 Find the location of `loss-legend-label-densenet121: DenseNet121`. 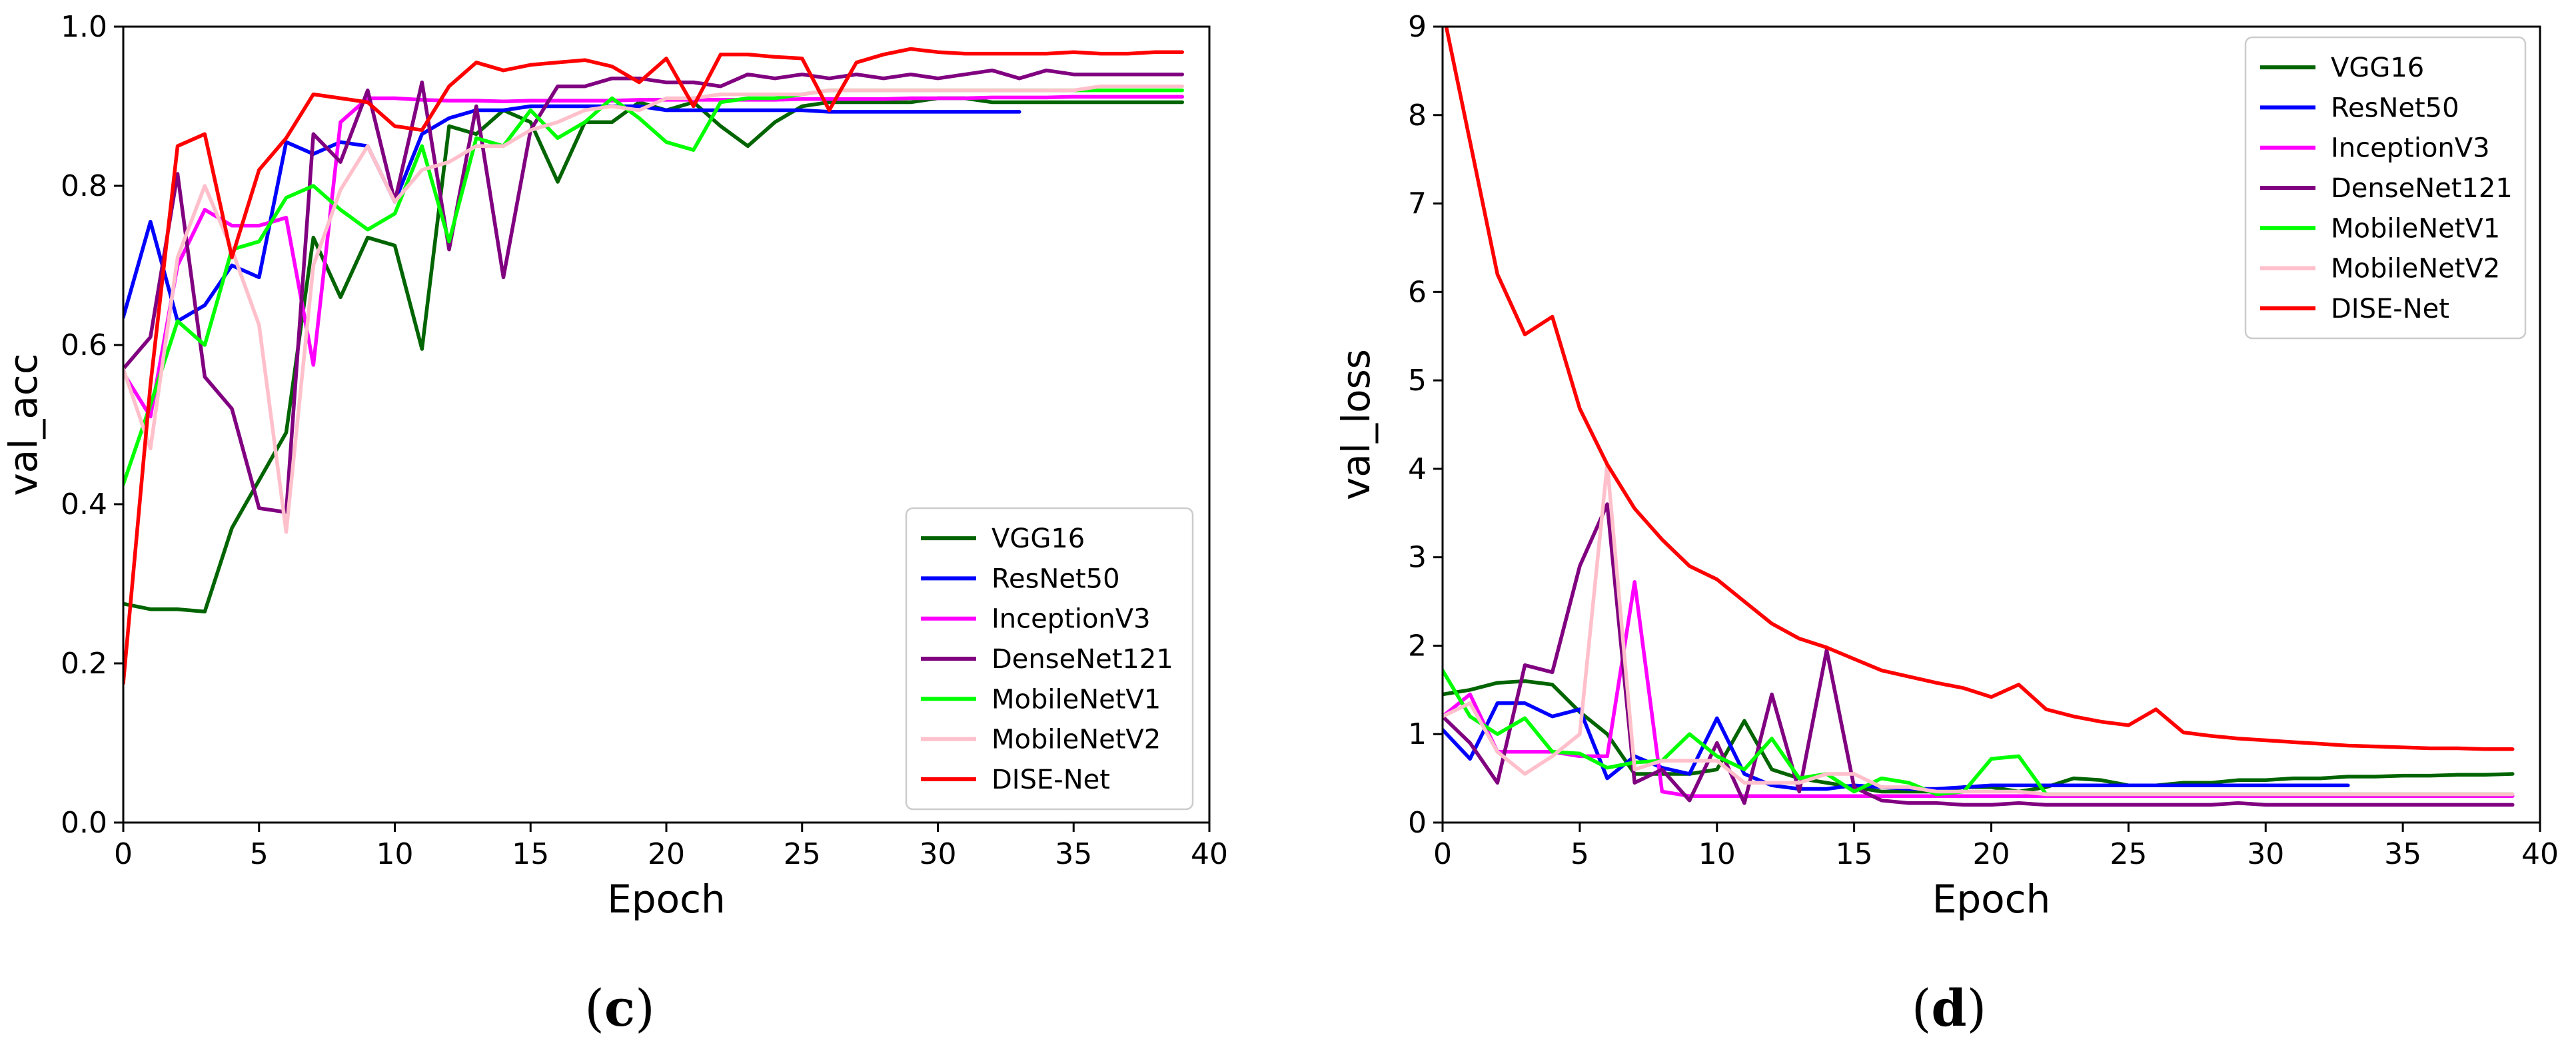

loss-legend-label-densenet121: DenseNet121 is located at coordinates (2422, 188).